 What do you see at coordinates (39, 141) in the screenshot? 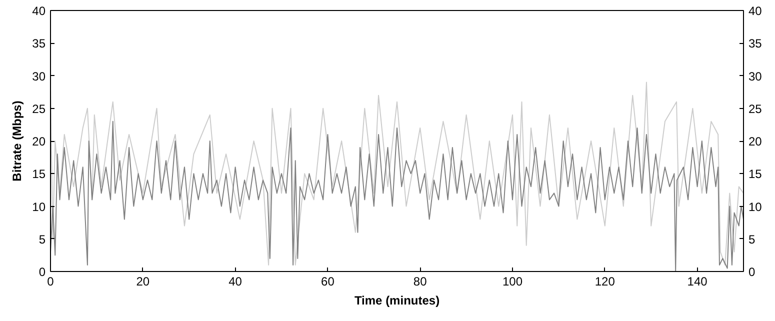
I see `y-tick-label: 20` at bounding box center [39, 141].